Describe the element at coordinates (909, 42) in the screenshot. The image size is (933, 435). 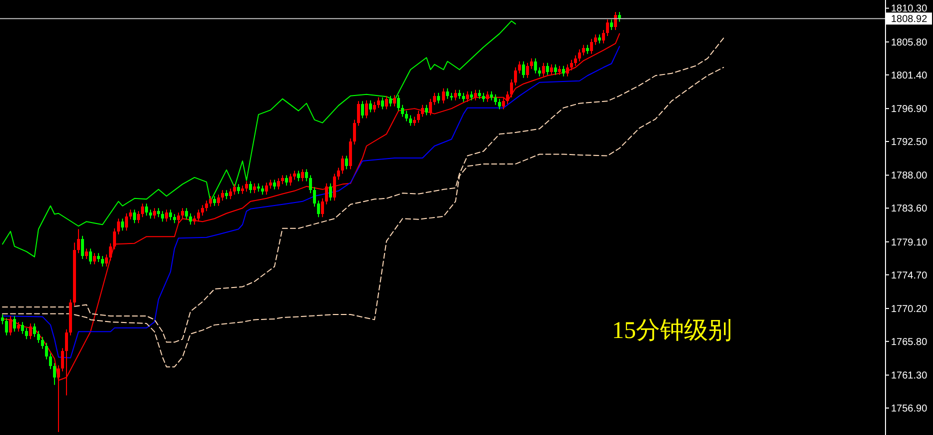
I see `y-tick-label: 1805.80` at that location.